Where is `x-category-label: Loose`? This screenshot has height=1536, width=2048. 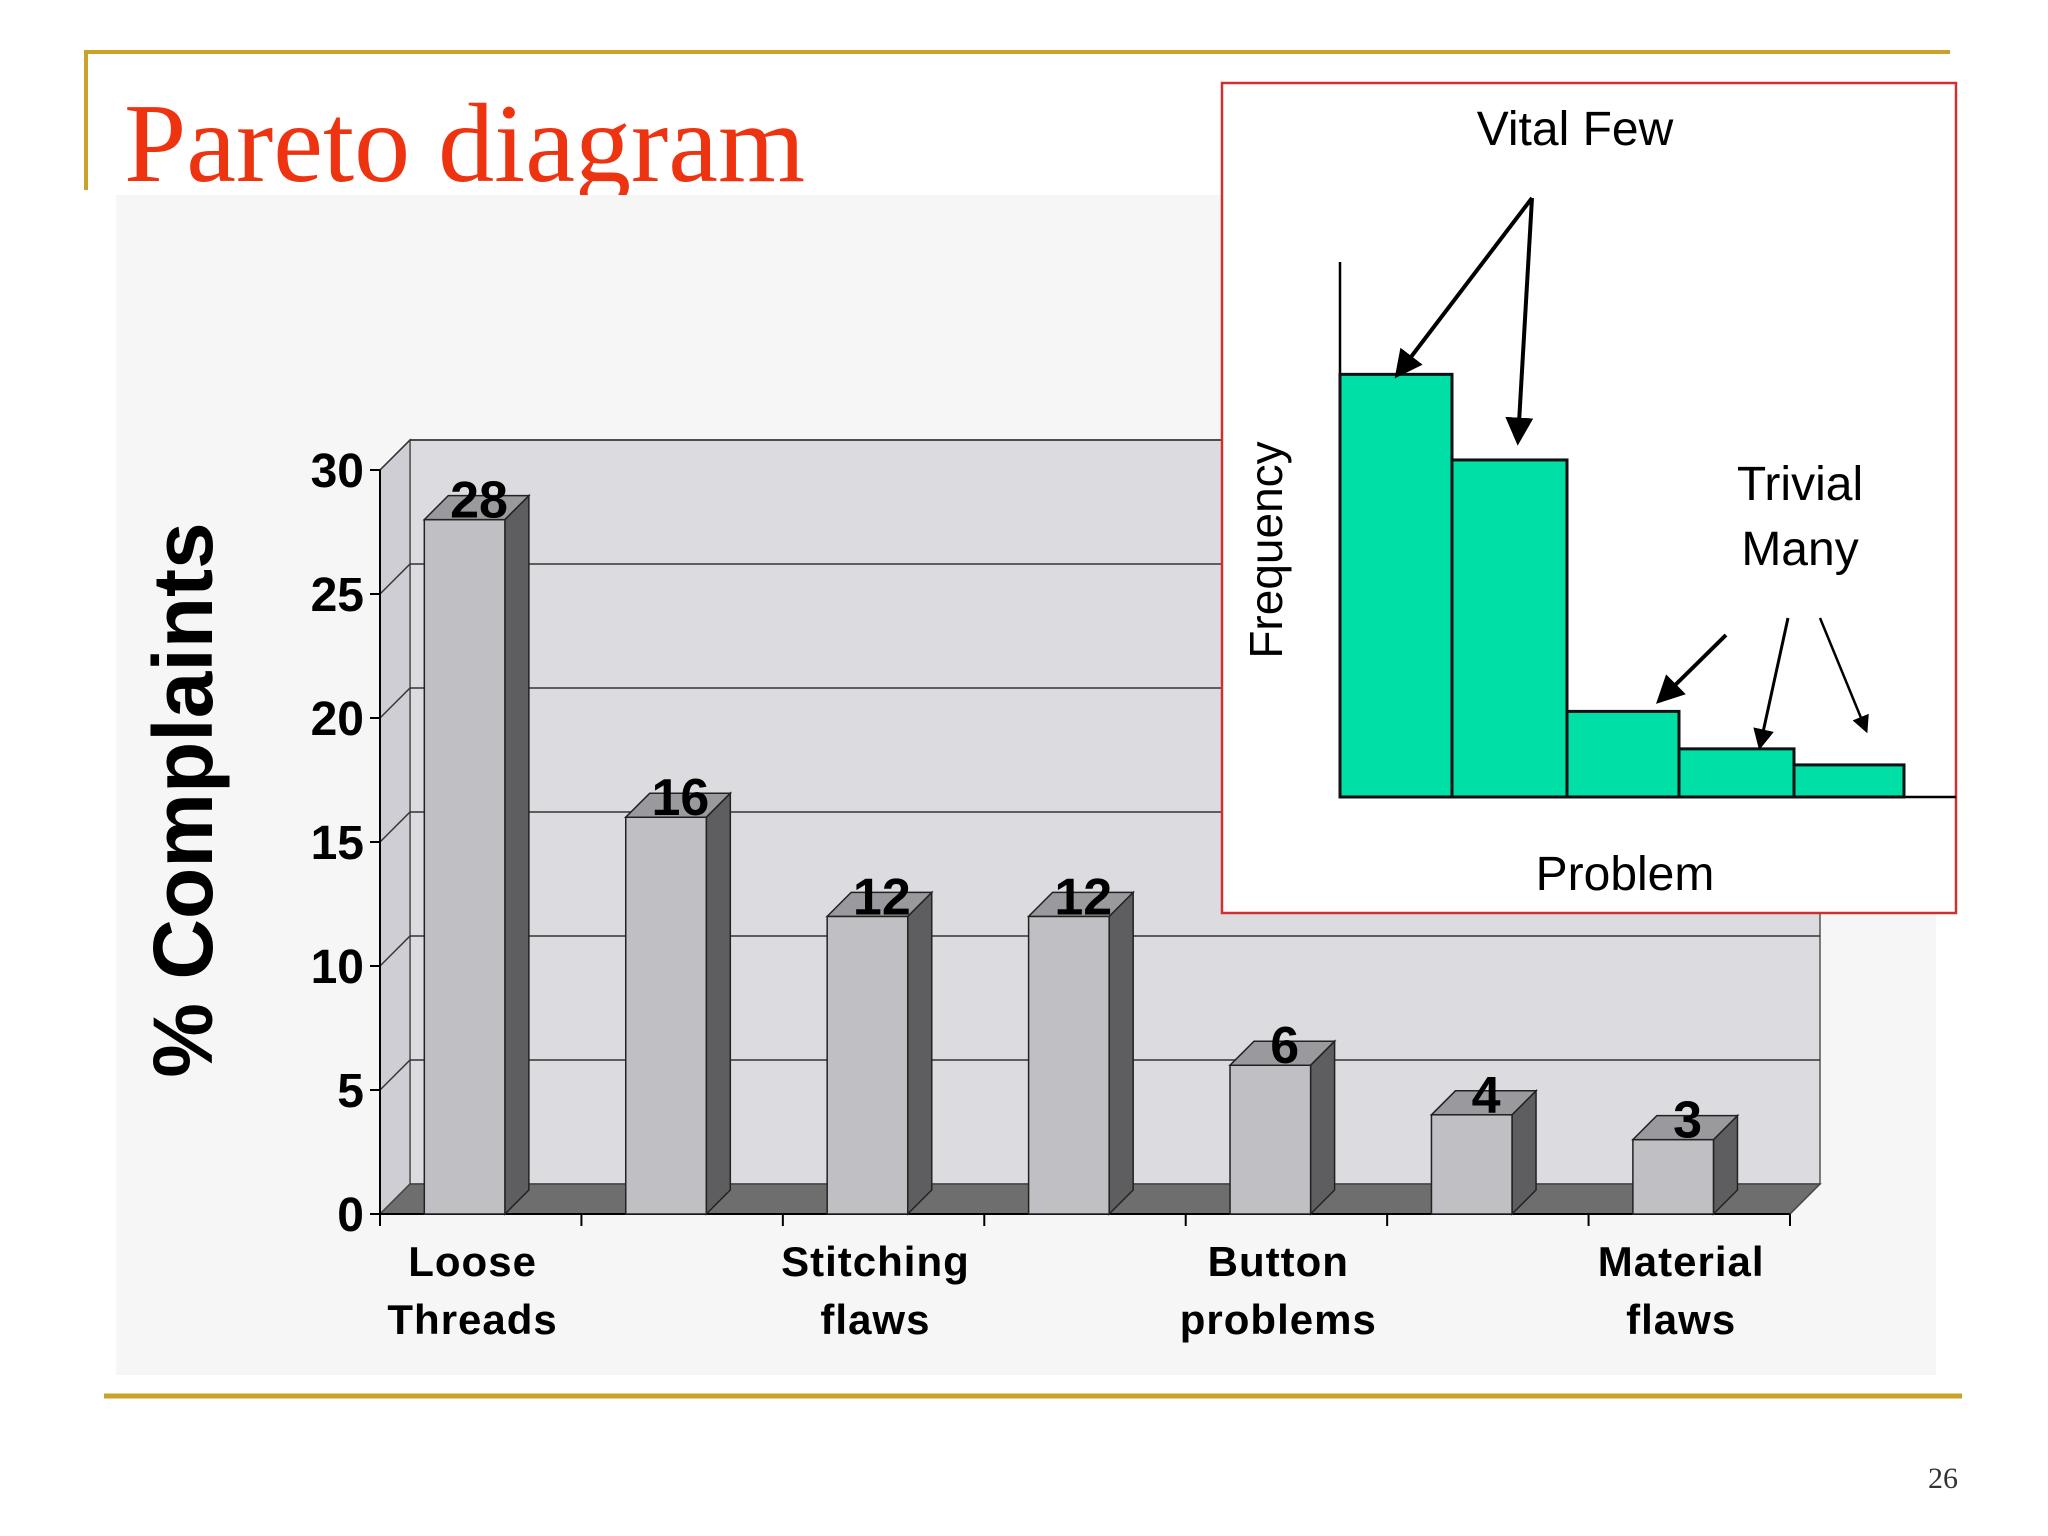 x-category-label: Loose is located at coordinates (472, 1261).